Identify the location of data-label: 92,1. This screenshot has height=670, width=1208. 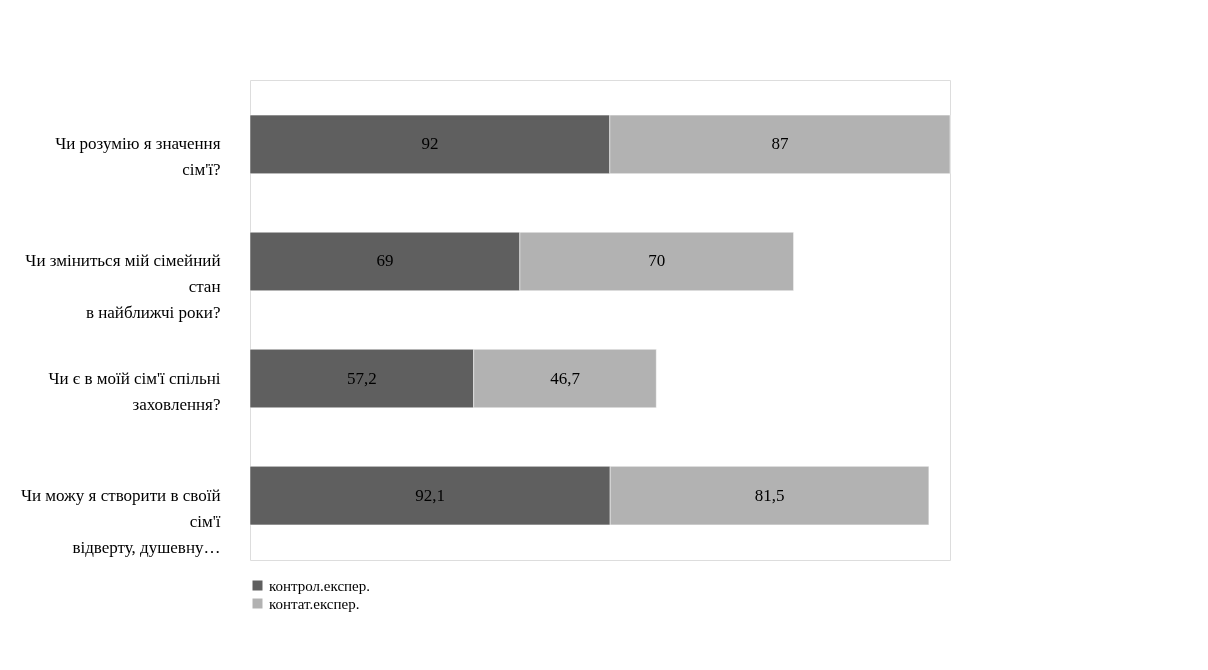
(430, 495).